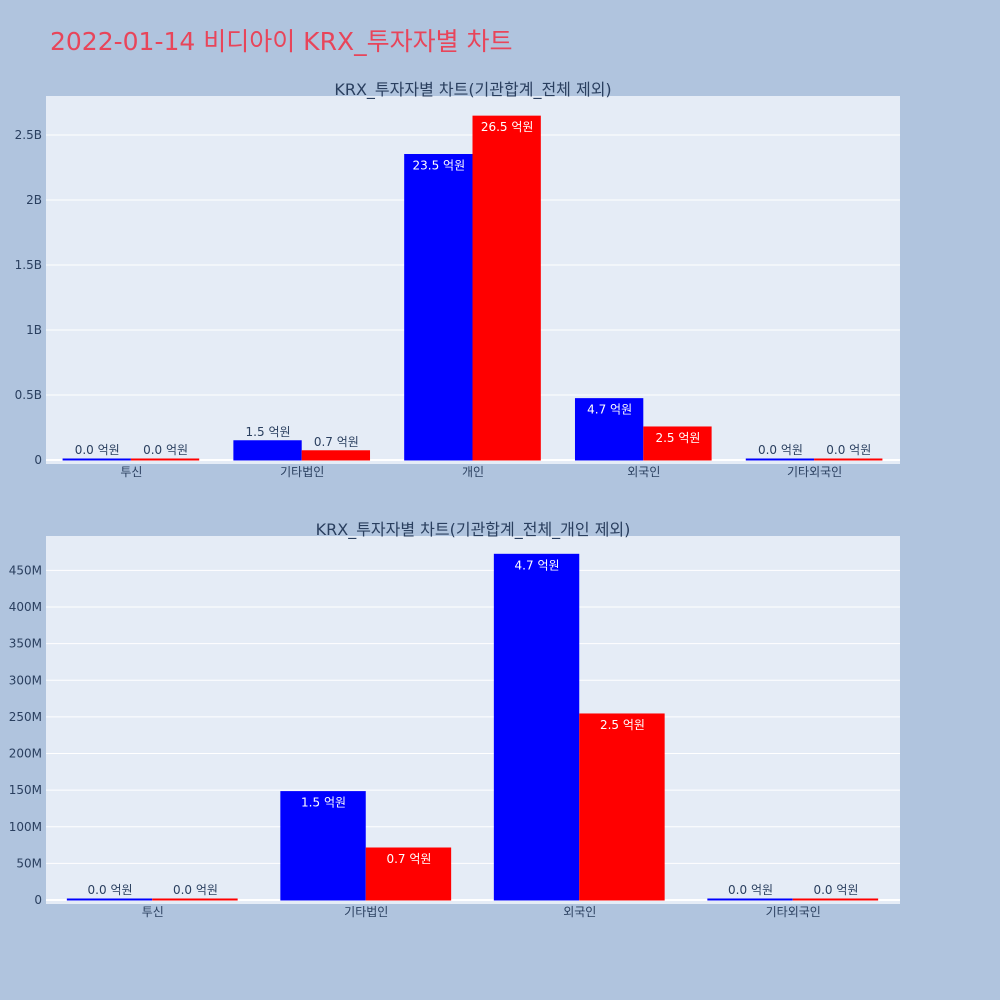 This screenshot has width=1000, height=1000. Describe the element at coordinates (25, 717) in the screenshot. I see `y-tick-label: 250M` at that location.